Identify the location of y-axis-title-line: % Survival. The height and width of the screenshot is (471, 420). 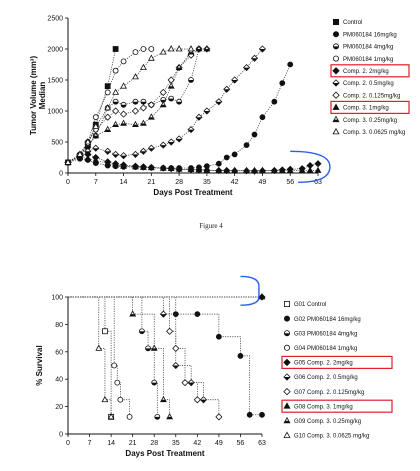
(39, 365).